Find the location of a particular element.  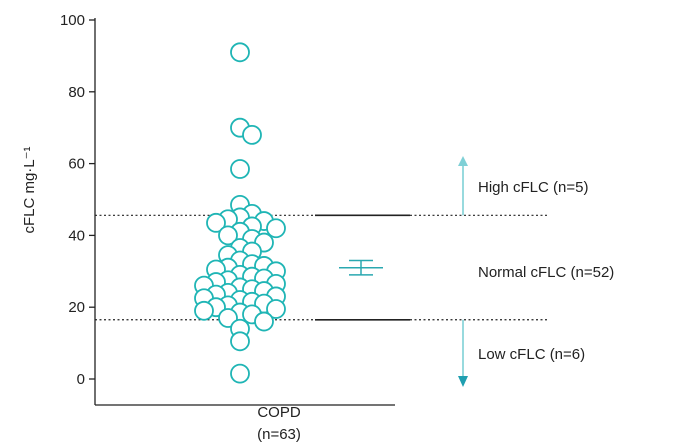

x-category-sublabel: (n=63) is located at coordinates (279, 434).